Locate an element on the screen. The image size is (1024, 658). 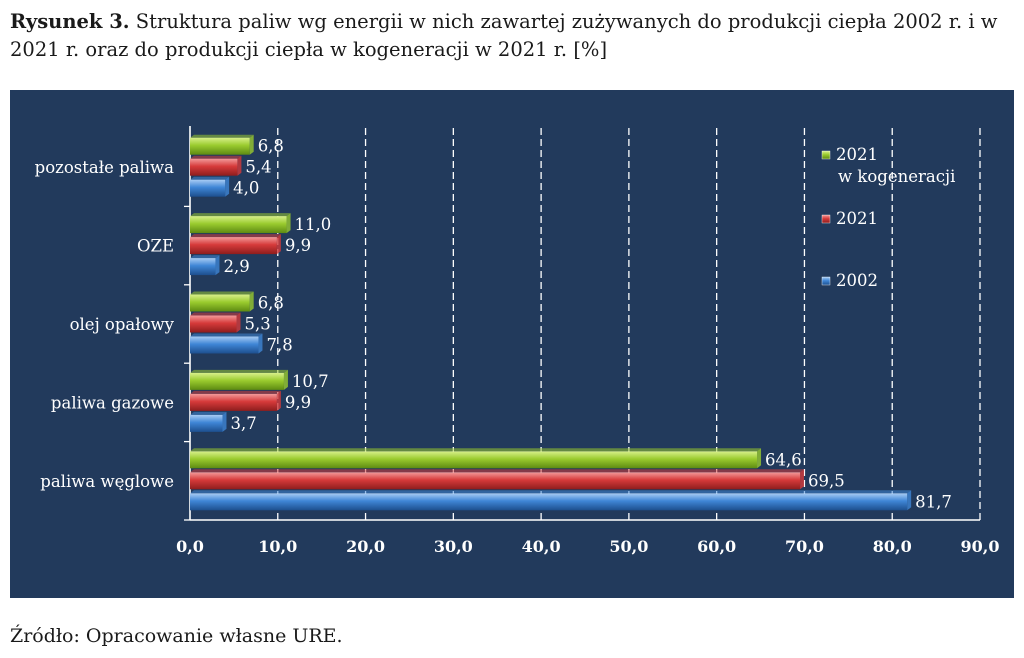
caption-label: Rysunek 3. is located at coordinates (70, 21).